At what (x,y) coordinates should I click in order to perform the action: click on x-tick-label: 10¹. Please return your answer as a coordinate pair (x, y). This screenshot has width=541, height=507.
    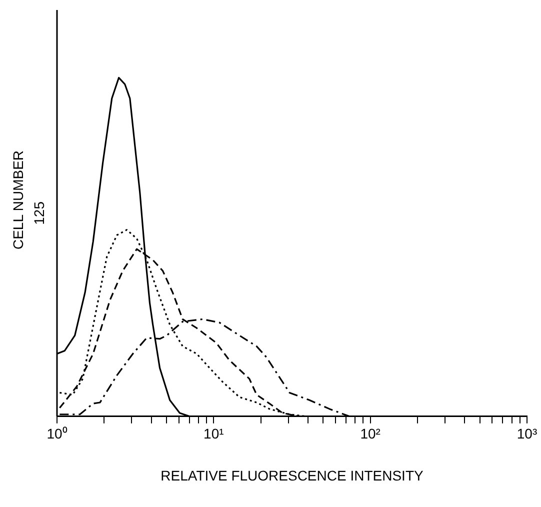
    Looking at the image, I should click on (214, 434).